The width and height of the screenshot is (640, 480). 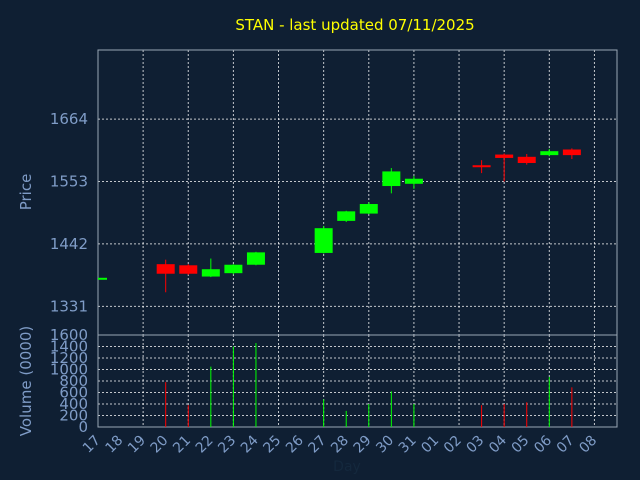 What do you see at coordinates (69, 119) in the screenshot?
I see `price-tick-label: 1664` at bounding box center [69, 119].